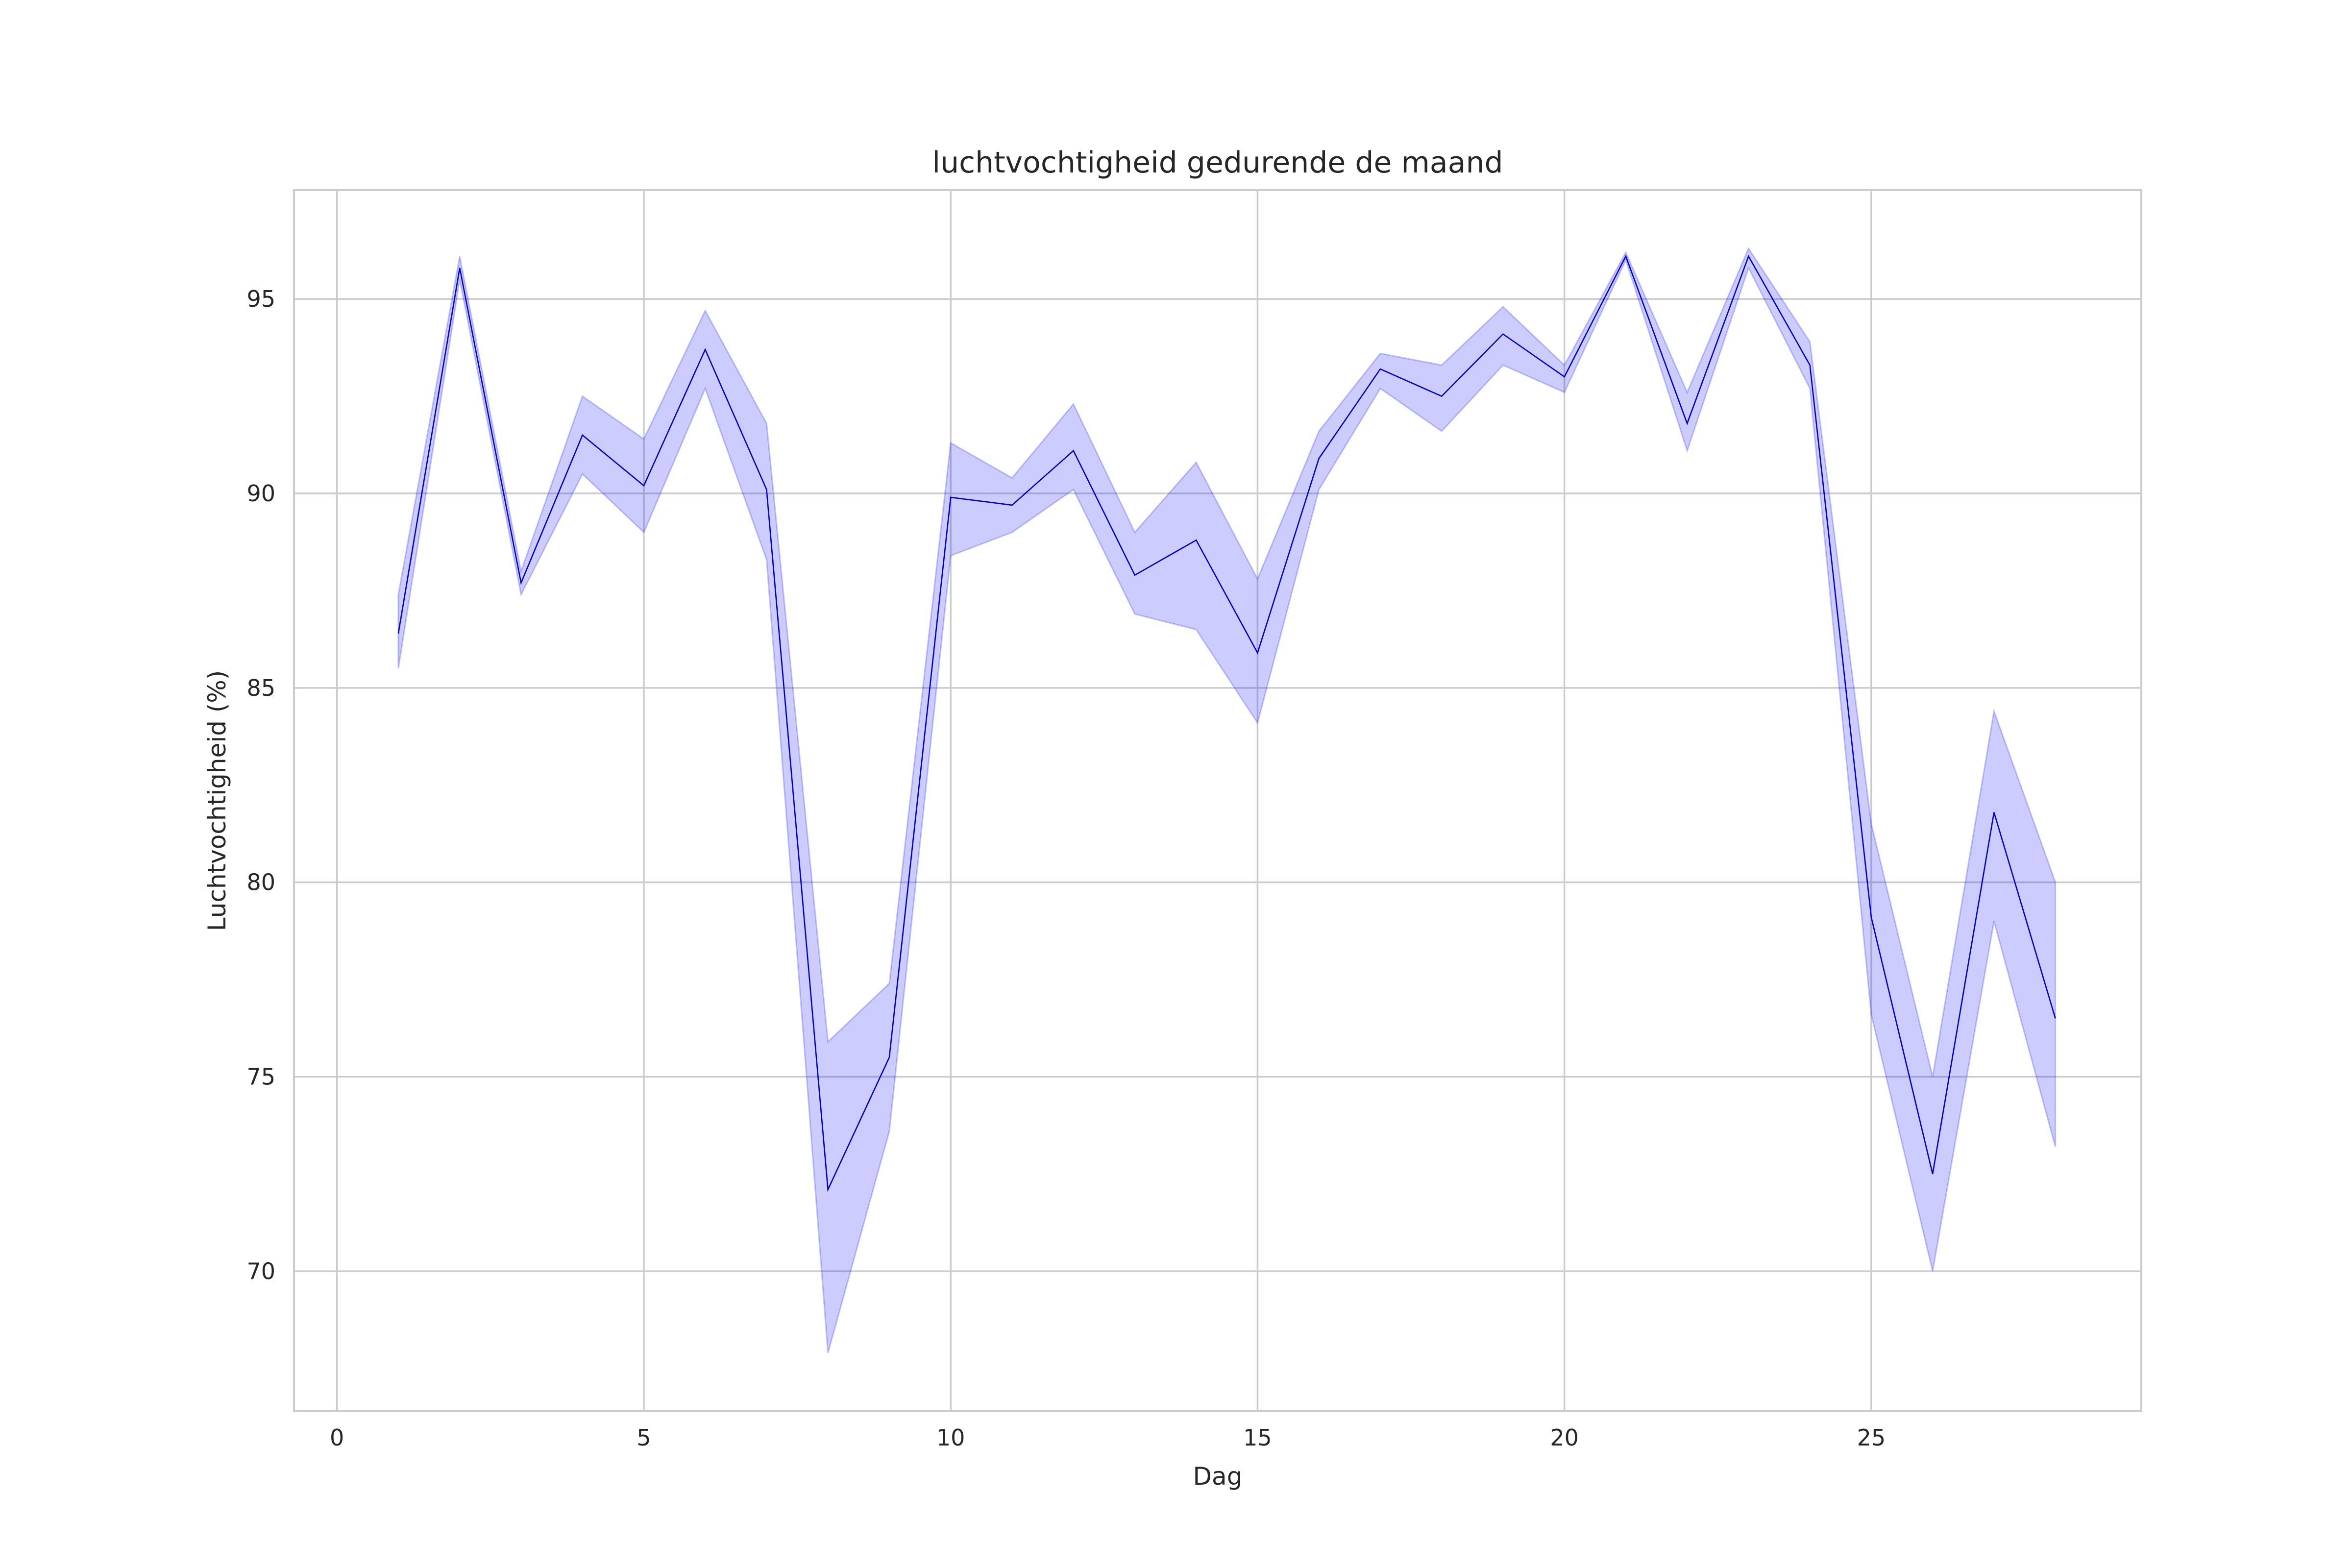 The image size is (2352, 1568). Describe the element at coordinates (1257, 1437) in the screenshot. I see `x-tick-label: 15` at that location.